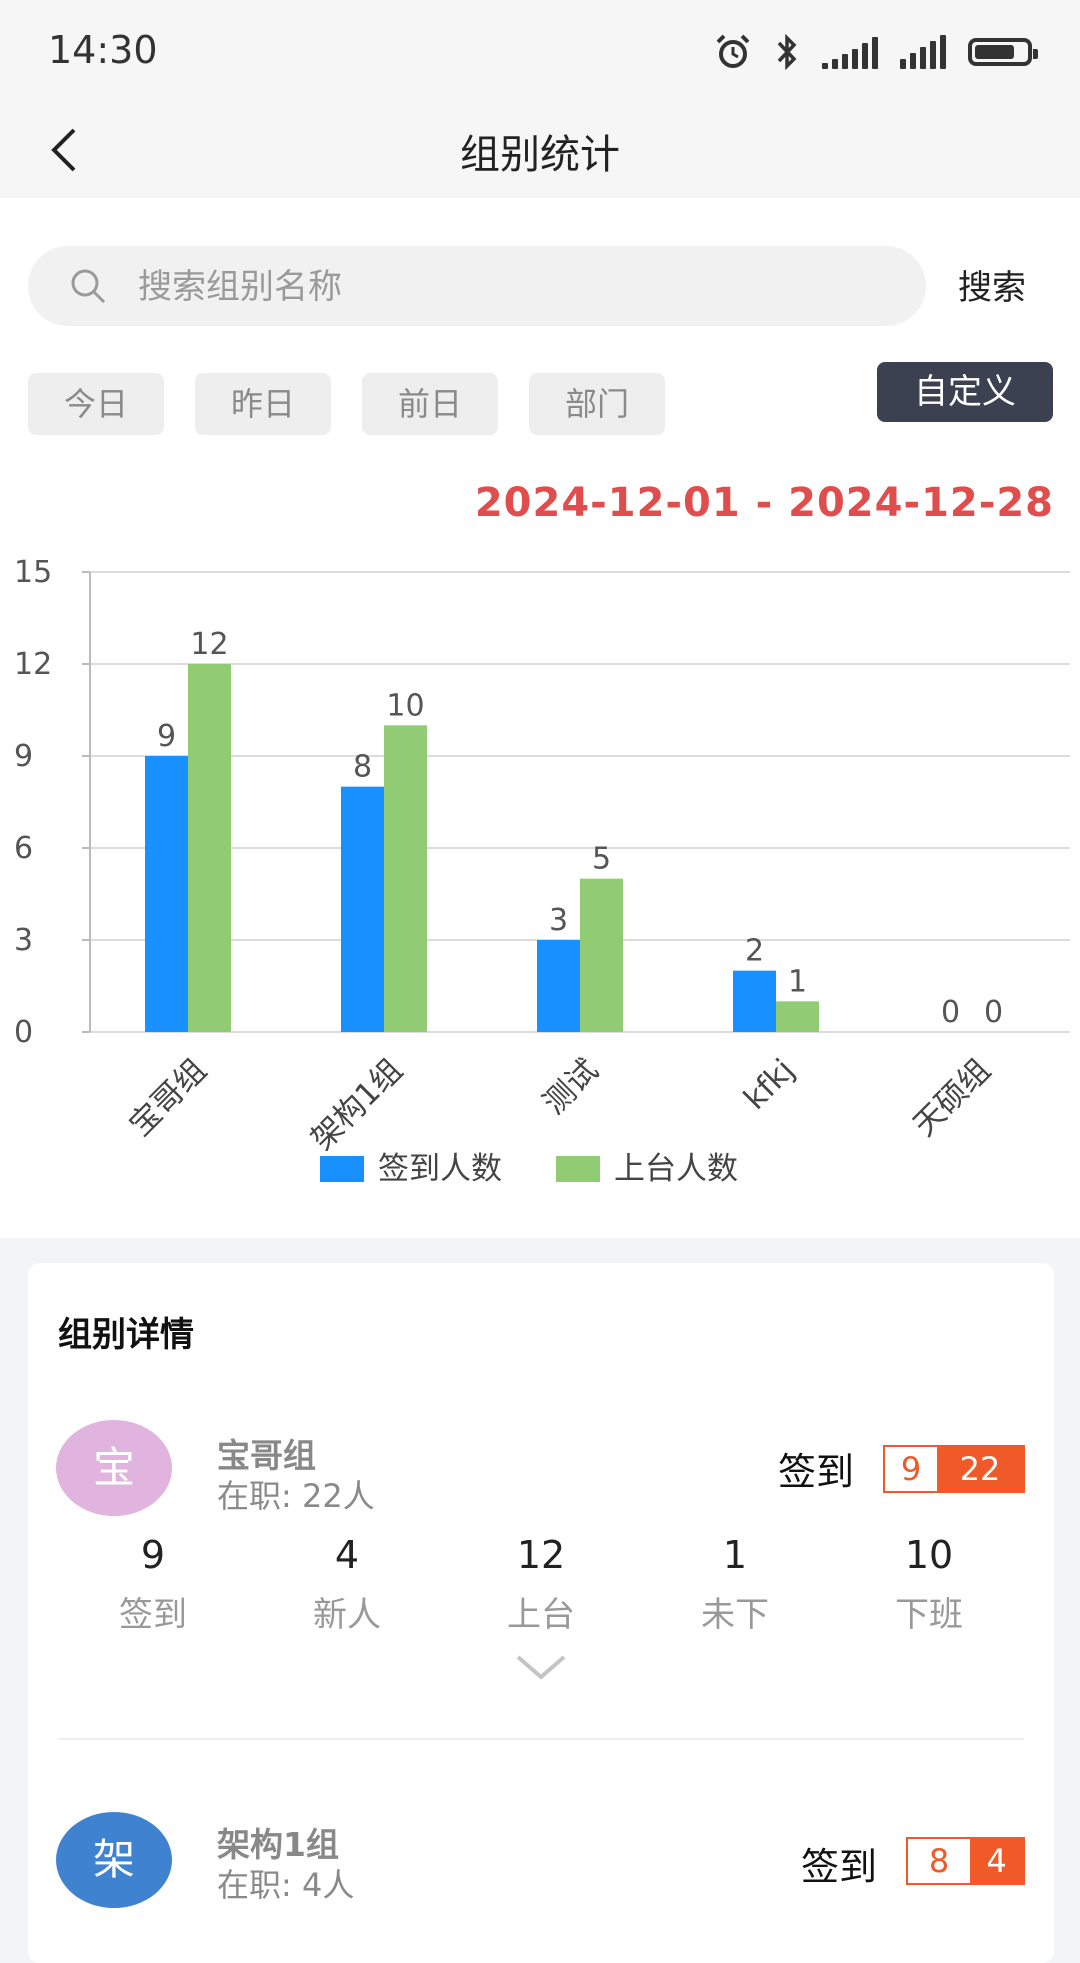 This screenshot has height=1963, width=1080. Describe the element at coordinates (114, 1468) in the screenshot. I see `group-avatar: 宝` at that location.